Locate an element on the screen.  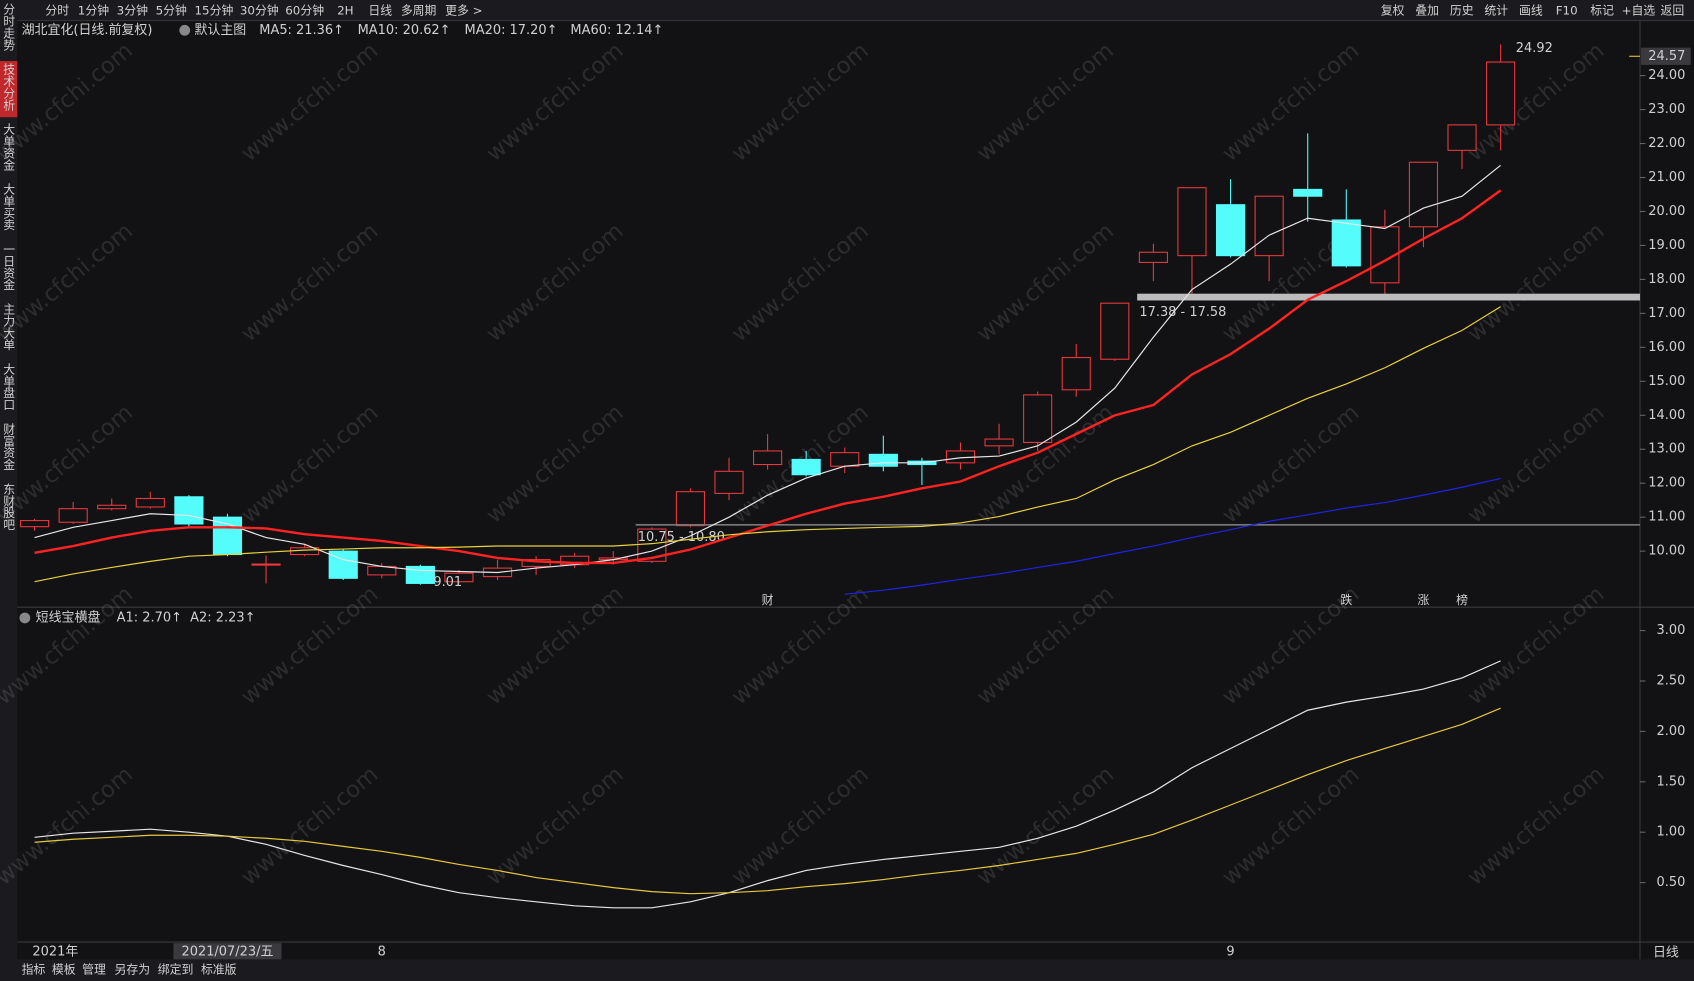
band-label: 10.75 - 10.80 is located at coordinates (681, 537).